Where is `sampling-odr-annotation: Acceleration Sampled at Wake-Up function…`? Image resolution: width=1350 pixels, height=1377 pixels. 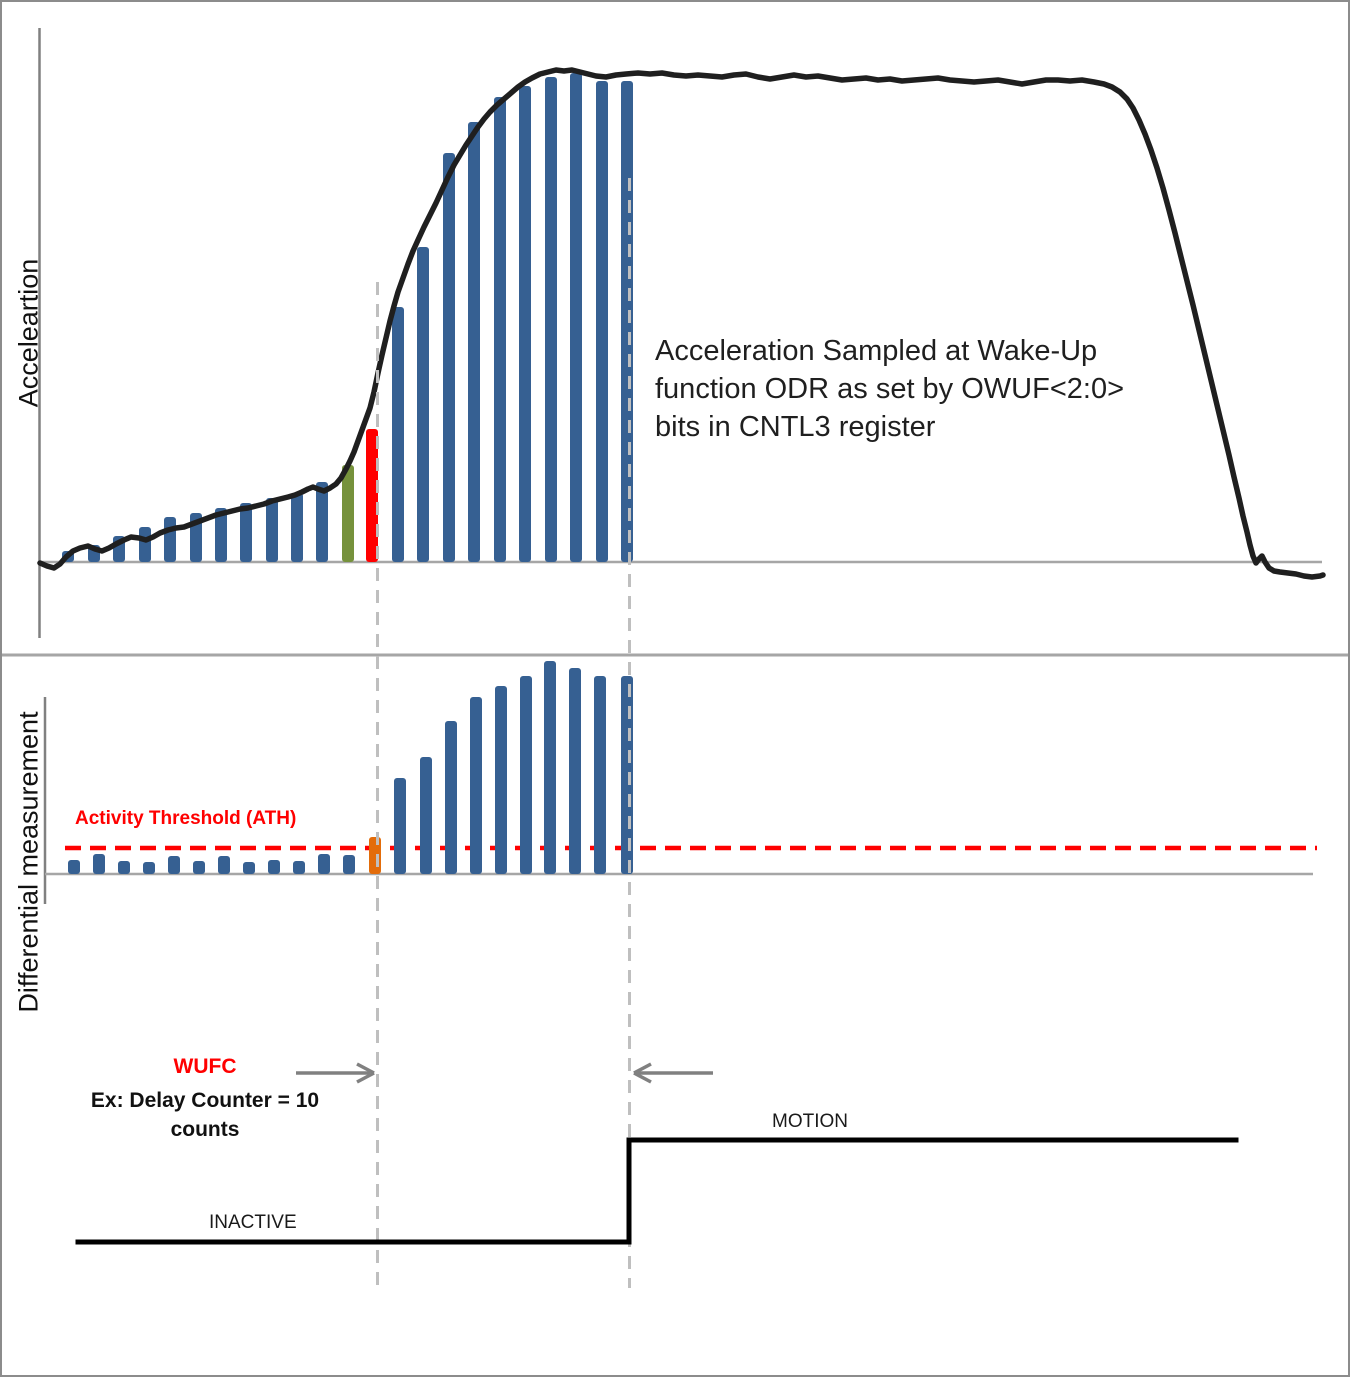
sampling-odr-annotation: Acceleration Sampled at Wake-Up function… is located at coordinates (890, 389).